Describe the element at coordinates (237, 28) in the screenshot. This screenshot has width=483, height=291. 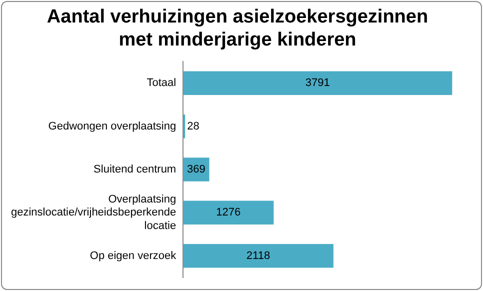
I see `chart-title: Aantal verhuizingen asielzoekersgezinnen met minderjarige kinderen` at that location.